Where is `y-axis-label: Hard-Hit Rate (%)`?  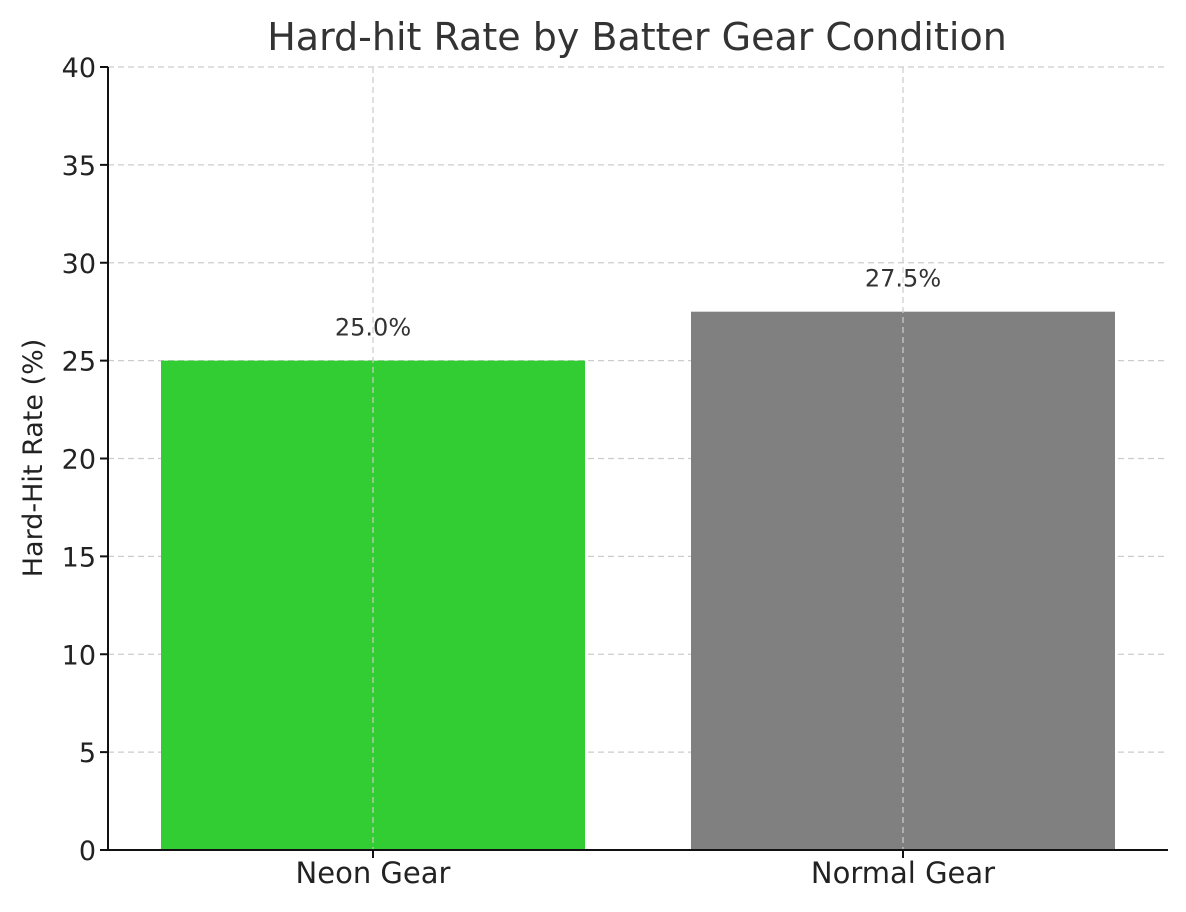 y-axis-label: Hard-Hit Rate (%) is located at coordinates (33, 458).